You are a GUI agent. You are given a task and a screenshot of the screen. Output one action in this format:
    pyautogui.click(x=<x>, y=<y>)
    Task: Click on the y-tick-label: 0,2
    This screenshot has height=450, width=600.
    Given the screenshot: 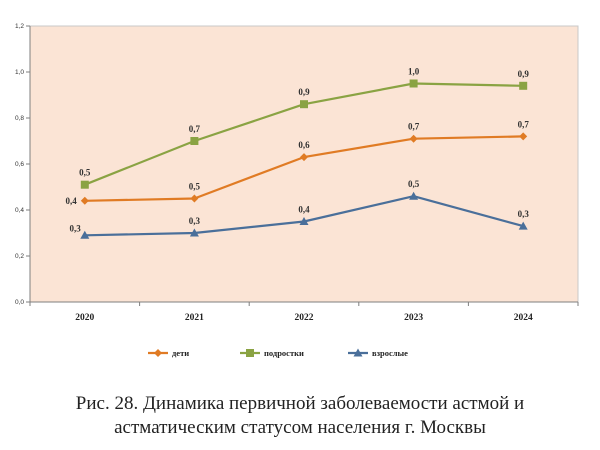 What is the action you would take?
    pyautogui.click(x=19, y=256)
    